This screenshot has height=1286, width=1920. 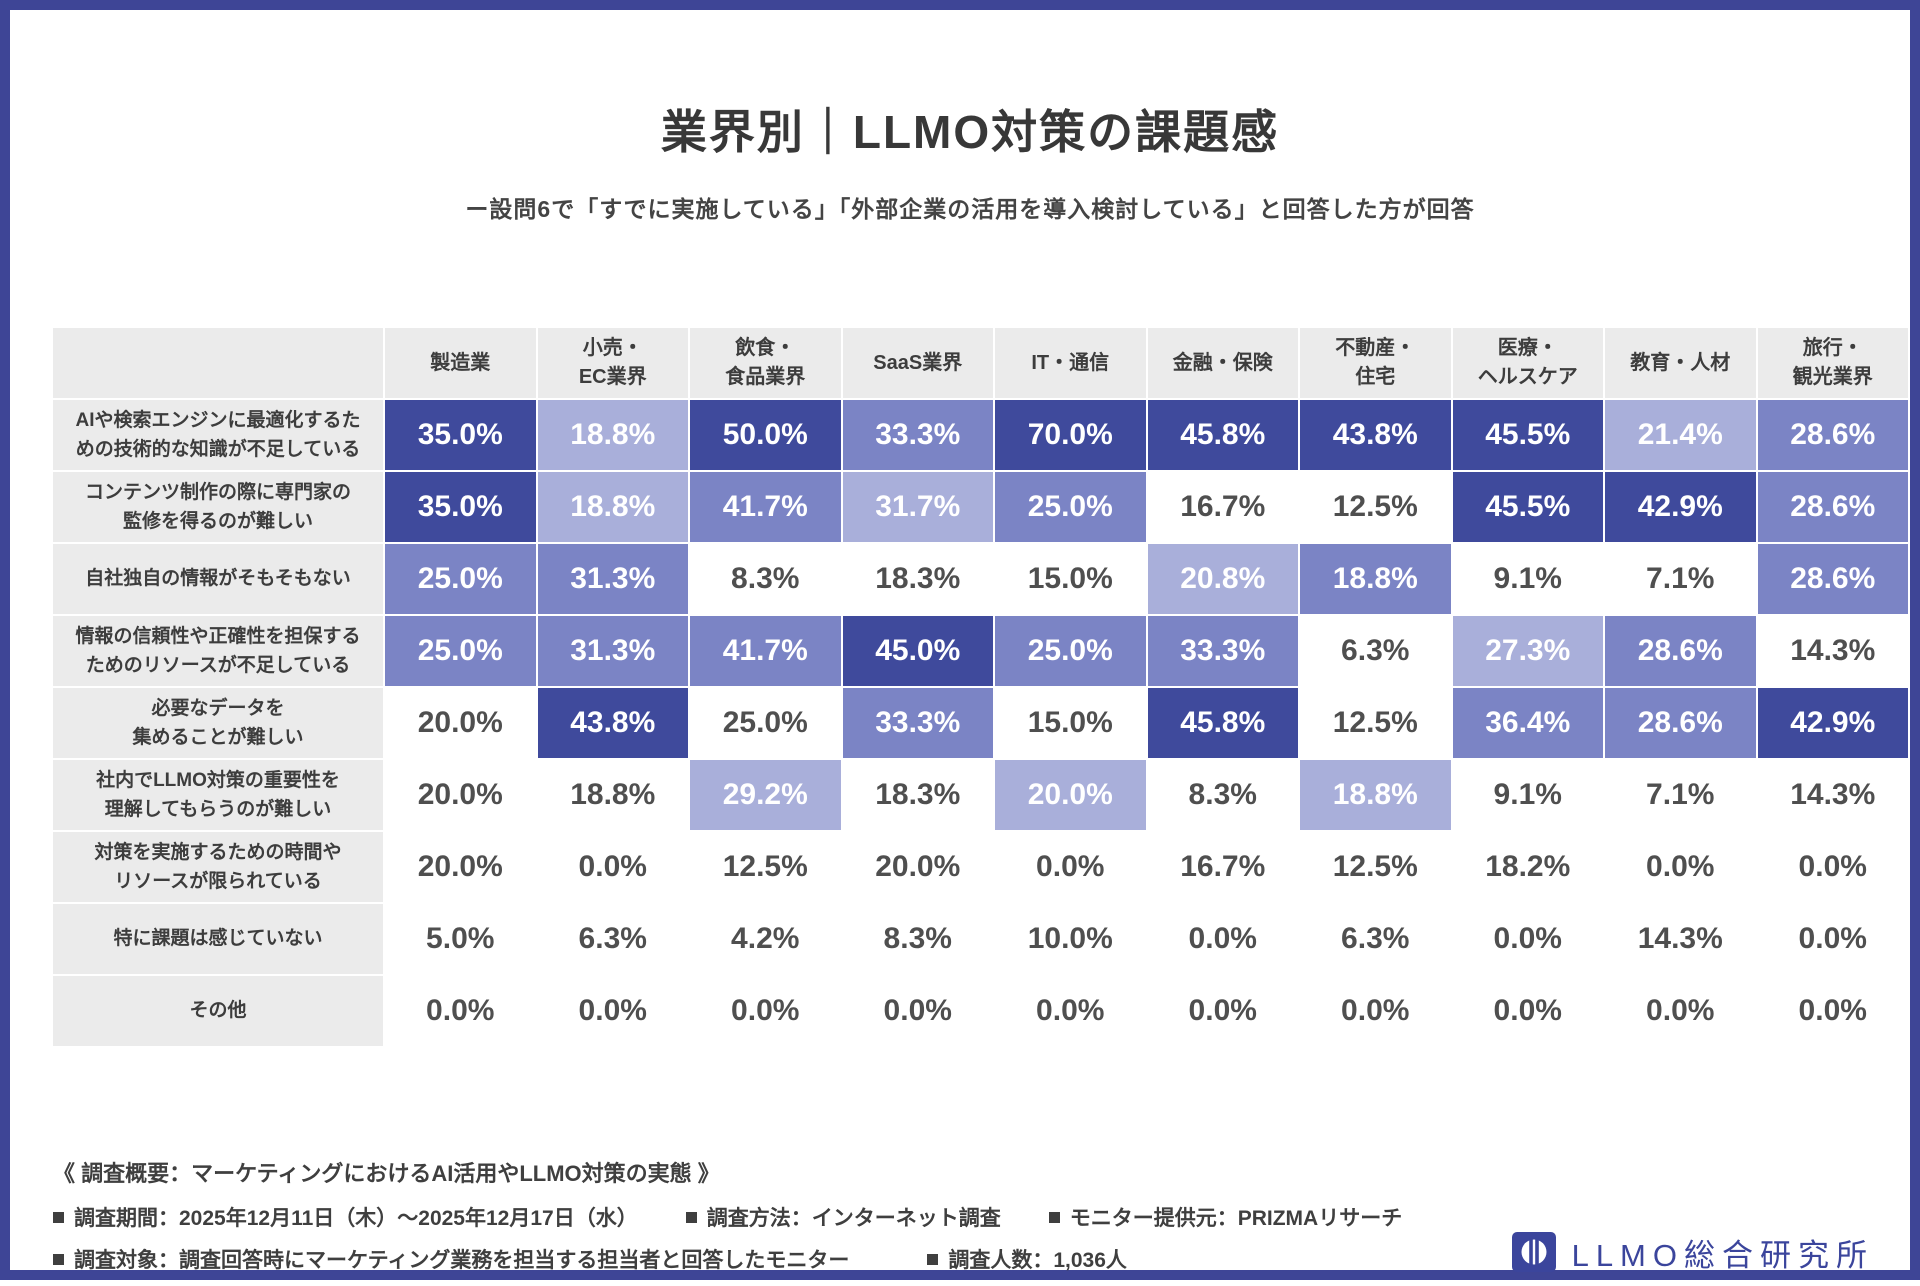 I want to click on column-header: 金融・保険, so click(x=1222, y=363).